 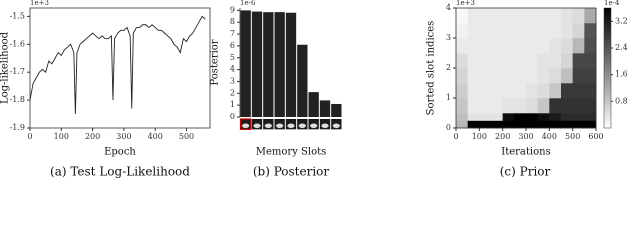 What do you see at coordinates (248, 3) in the screenshot?
I see `offset-label: 1e-6` at bounding box center [248, 3].